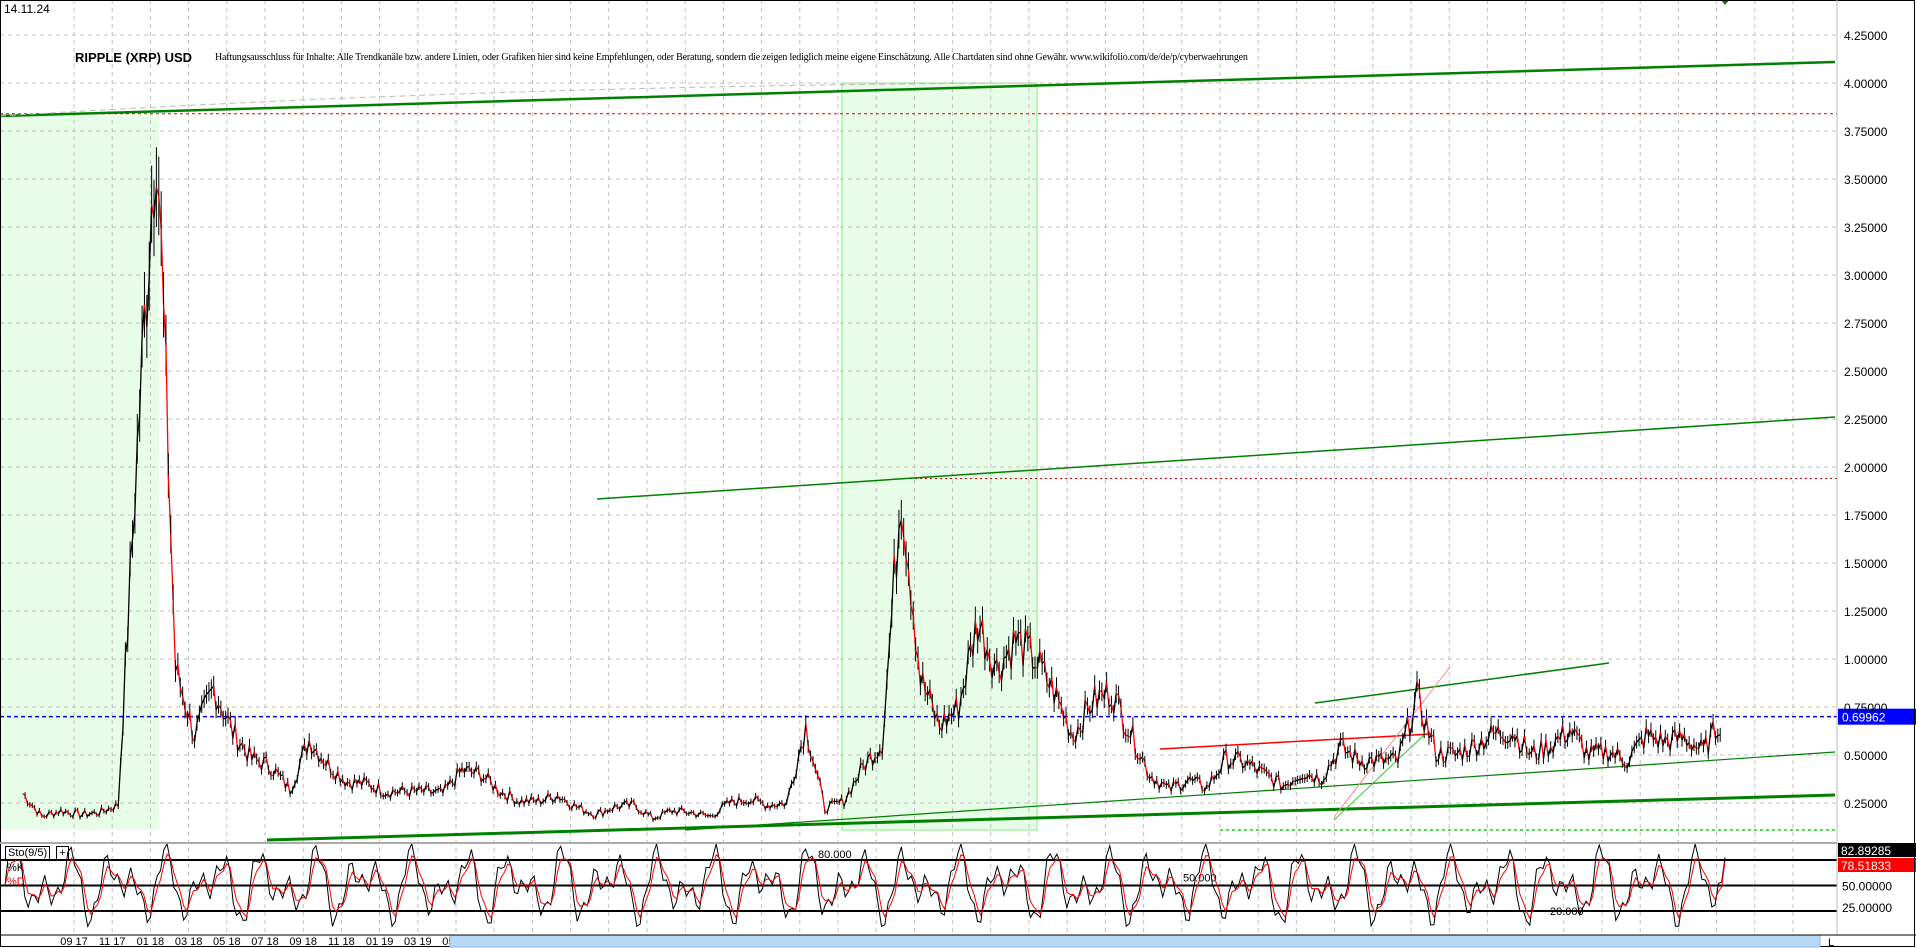 The image size is (1916, 948). What do you see at coordinates (1867, 887) in the screenshot?
I see `stochastic-y-tick: 50.00000` at bounding box center [1867, 887].